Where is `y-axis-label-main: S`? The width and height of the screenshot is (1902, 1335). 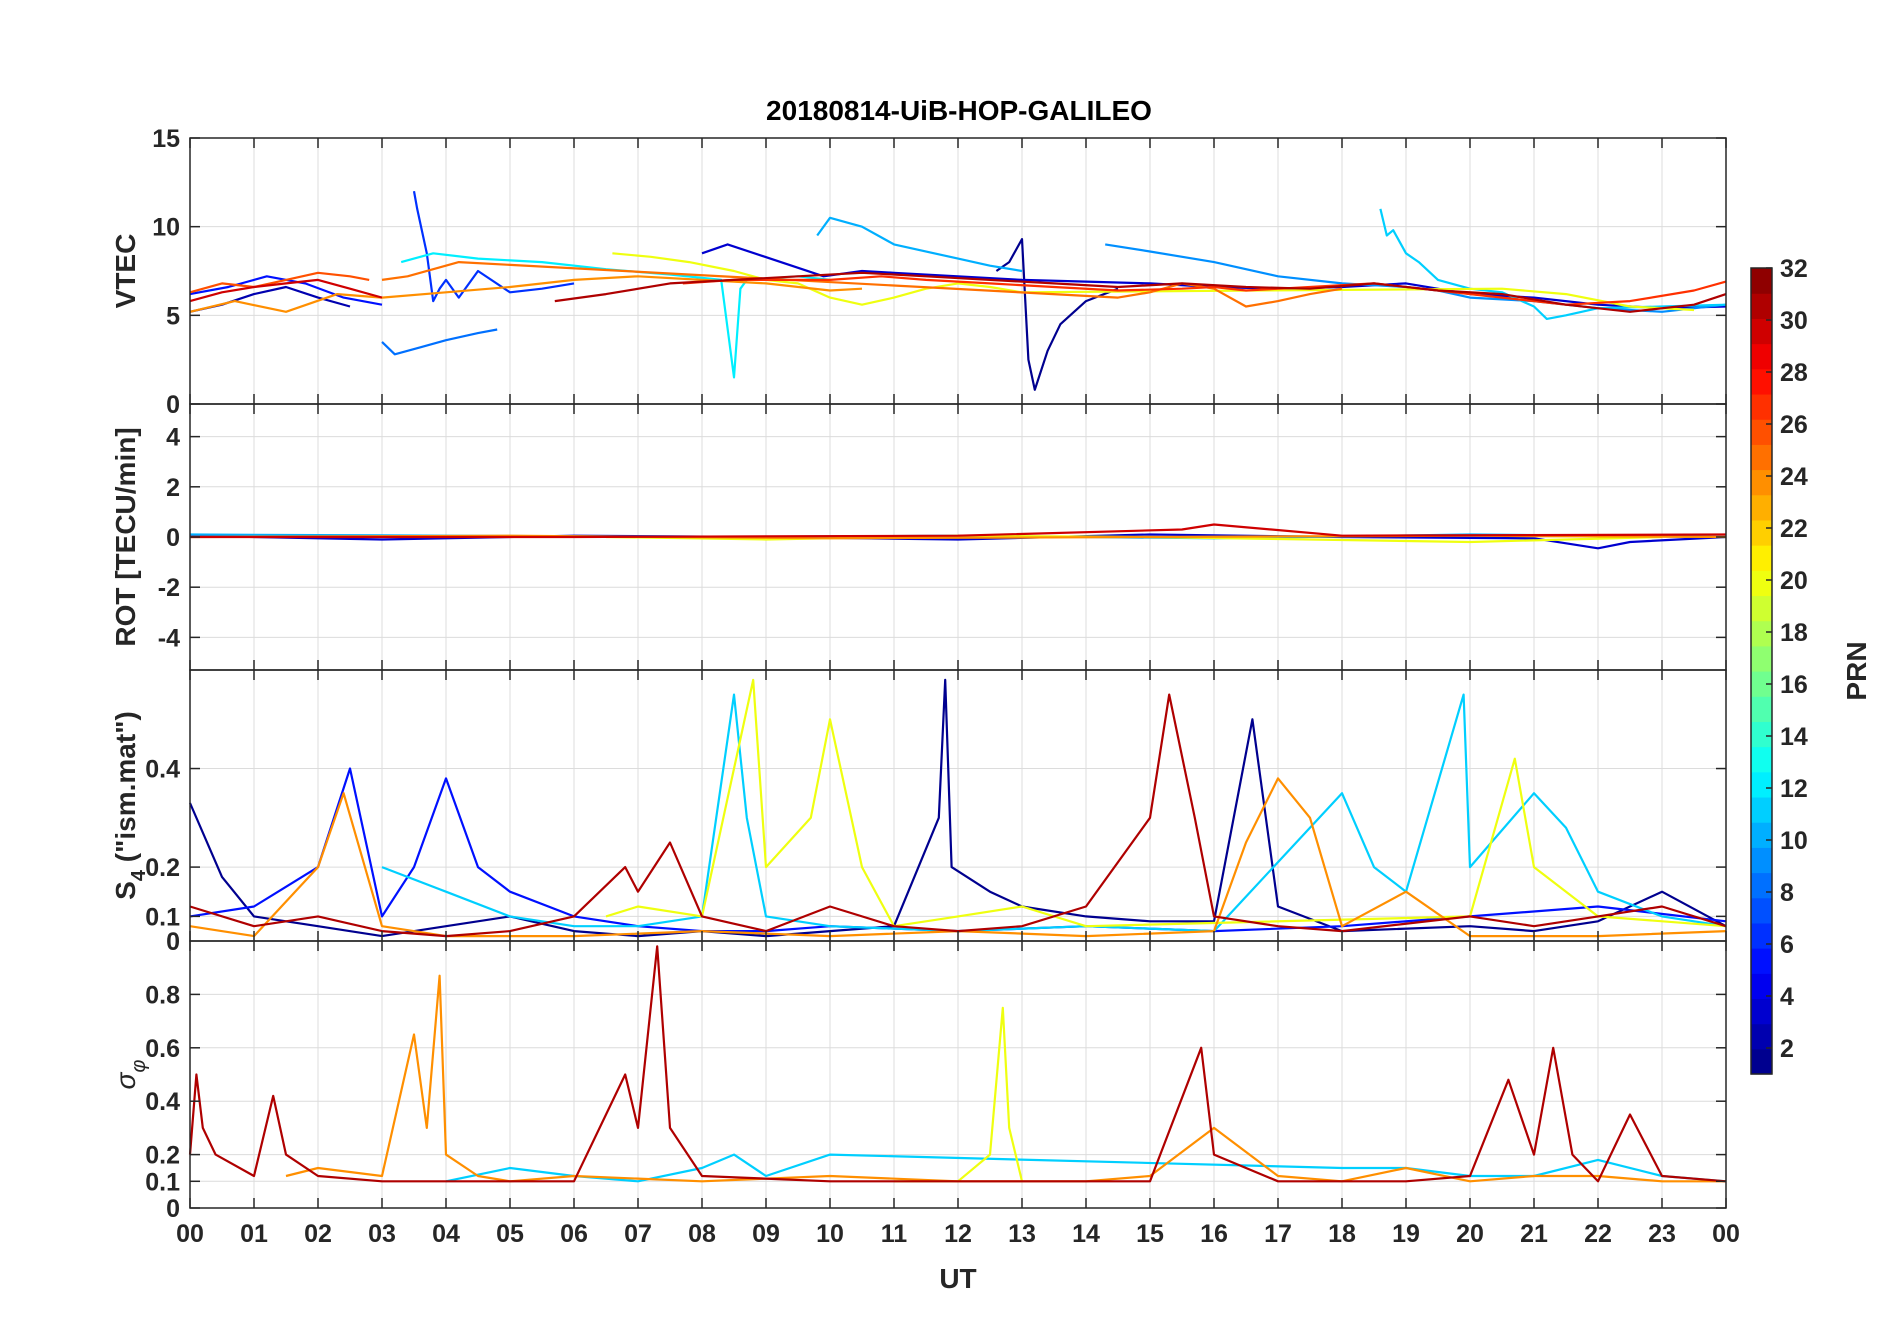 y-axis-label-main: S is located at coordinates (125, 890).